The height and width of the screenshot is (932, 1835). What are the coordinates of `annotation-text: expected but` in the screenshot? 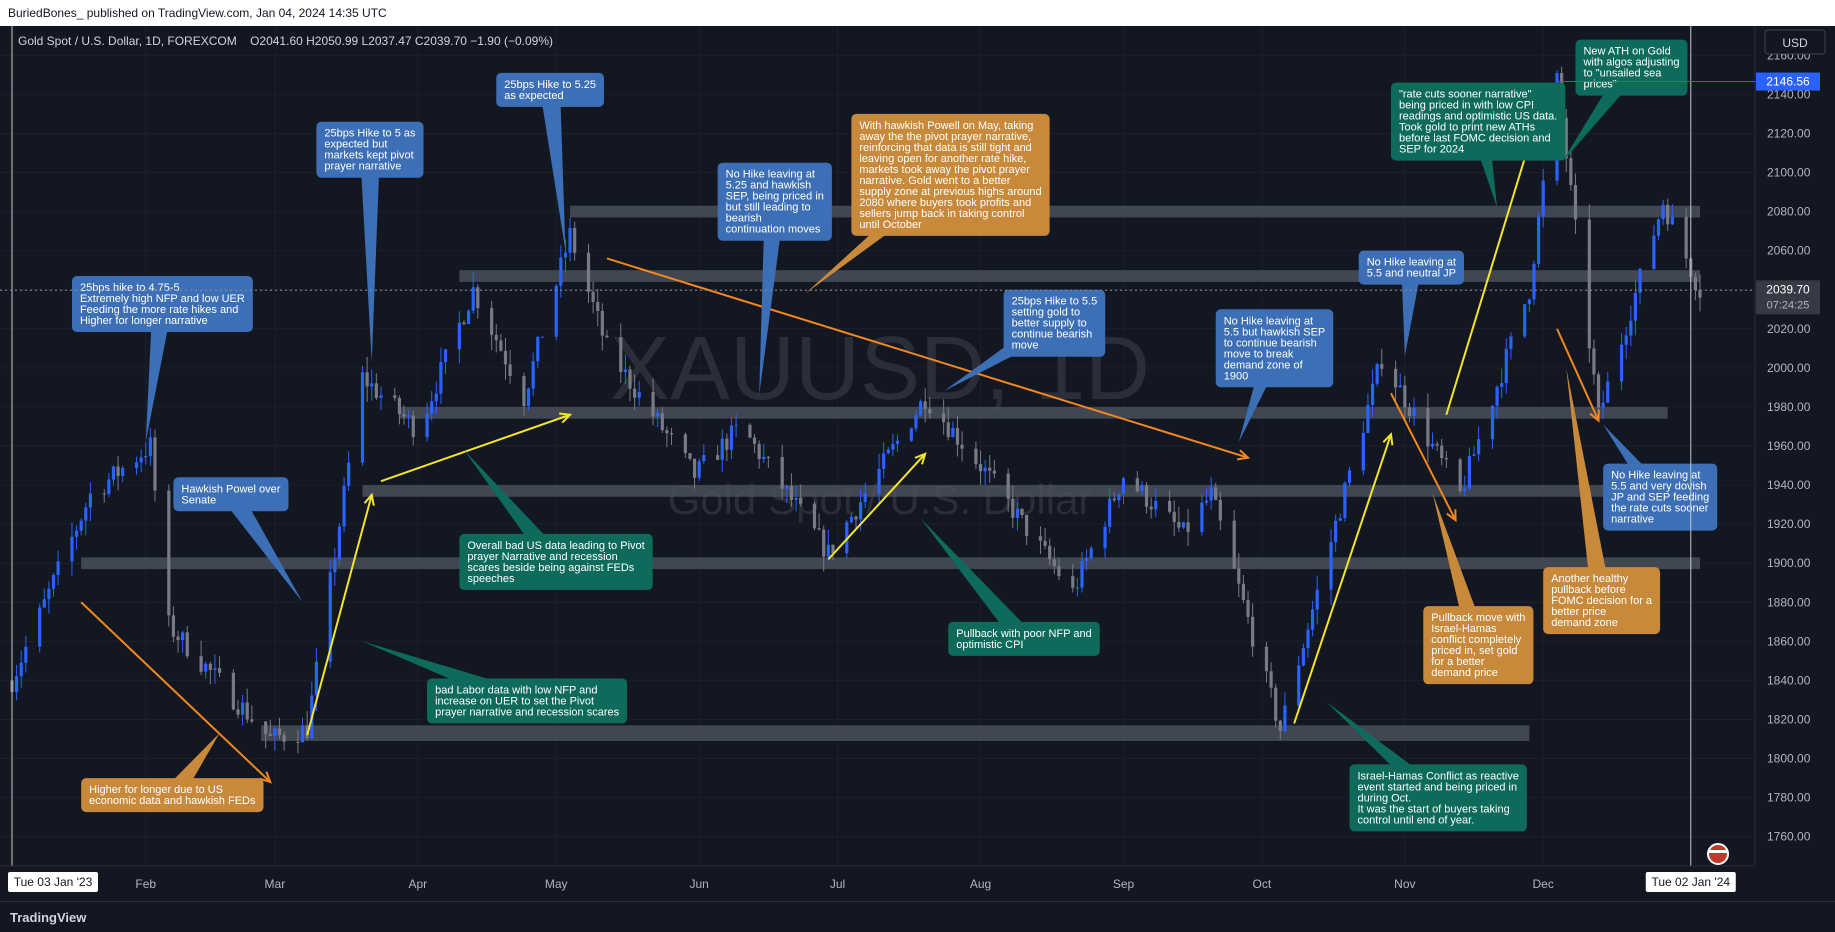 It's located at (355, 145).